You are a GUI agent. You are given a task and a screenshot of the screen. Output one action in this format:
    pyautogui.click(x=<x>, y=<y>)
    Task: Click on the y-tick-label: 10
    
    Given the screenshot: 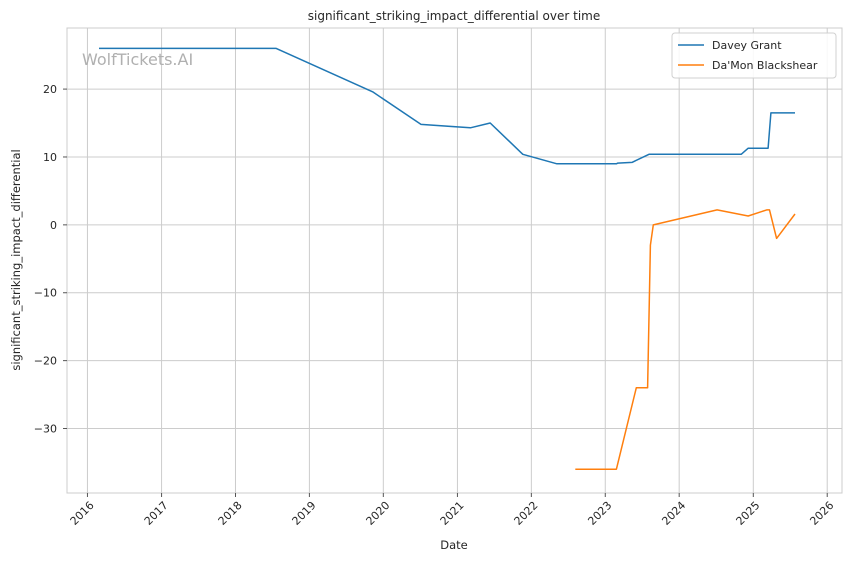 What is the action you would take?
    pyautogui.click(x=50, y=157)
    